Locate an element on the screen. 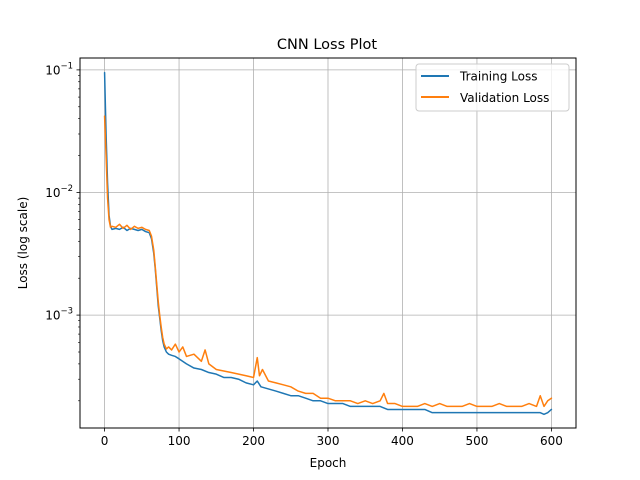 The height and width of the screenshot is (480, 640). x-tick-label: 200 is located at coordinates (253, 441).